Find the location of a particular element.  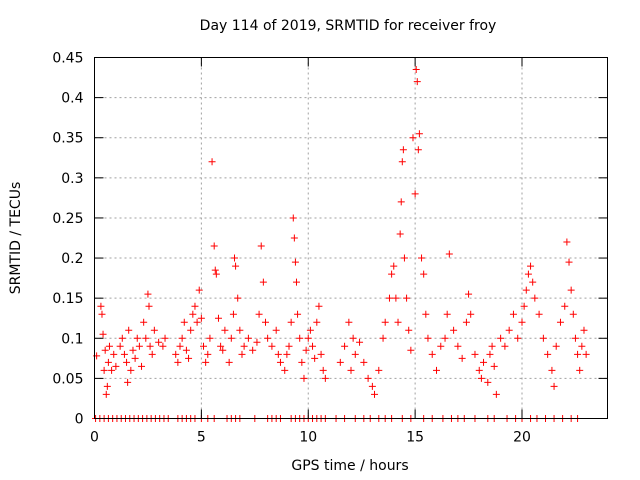

y-tick-label: 0.45 is located at coordinates (67, 59).